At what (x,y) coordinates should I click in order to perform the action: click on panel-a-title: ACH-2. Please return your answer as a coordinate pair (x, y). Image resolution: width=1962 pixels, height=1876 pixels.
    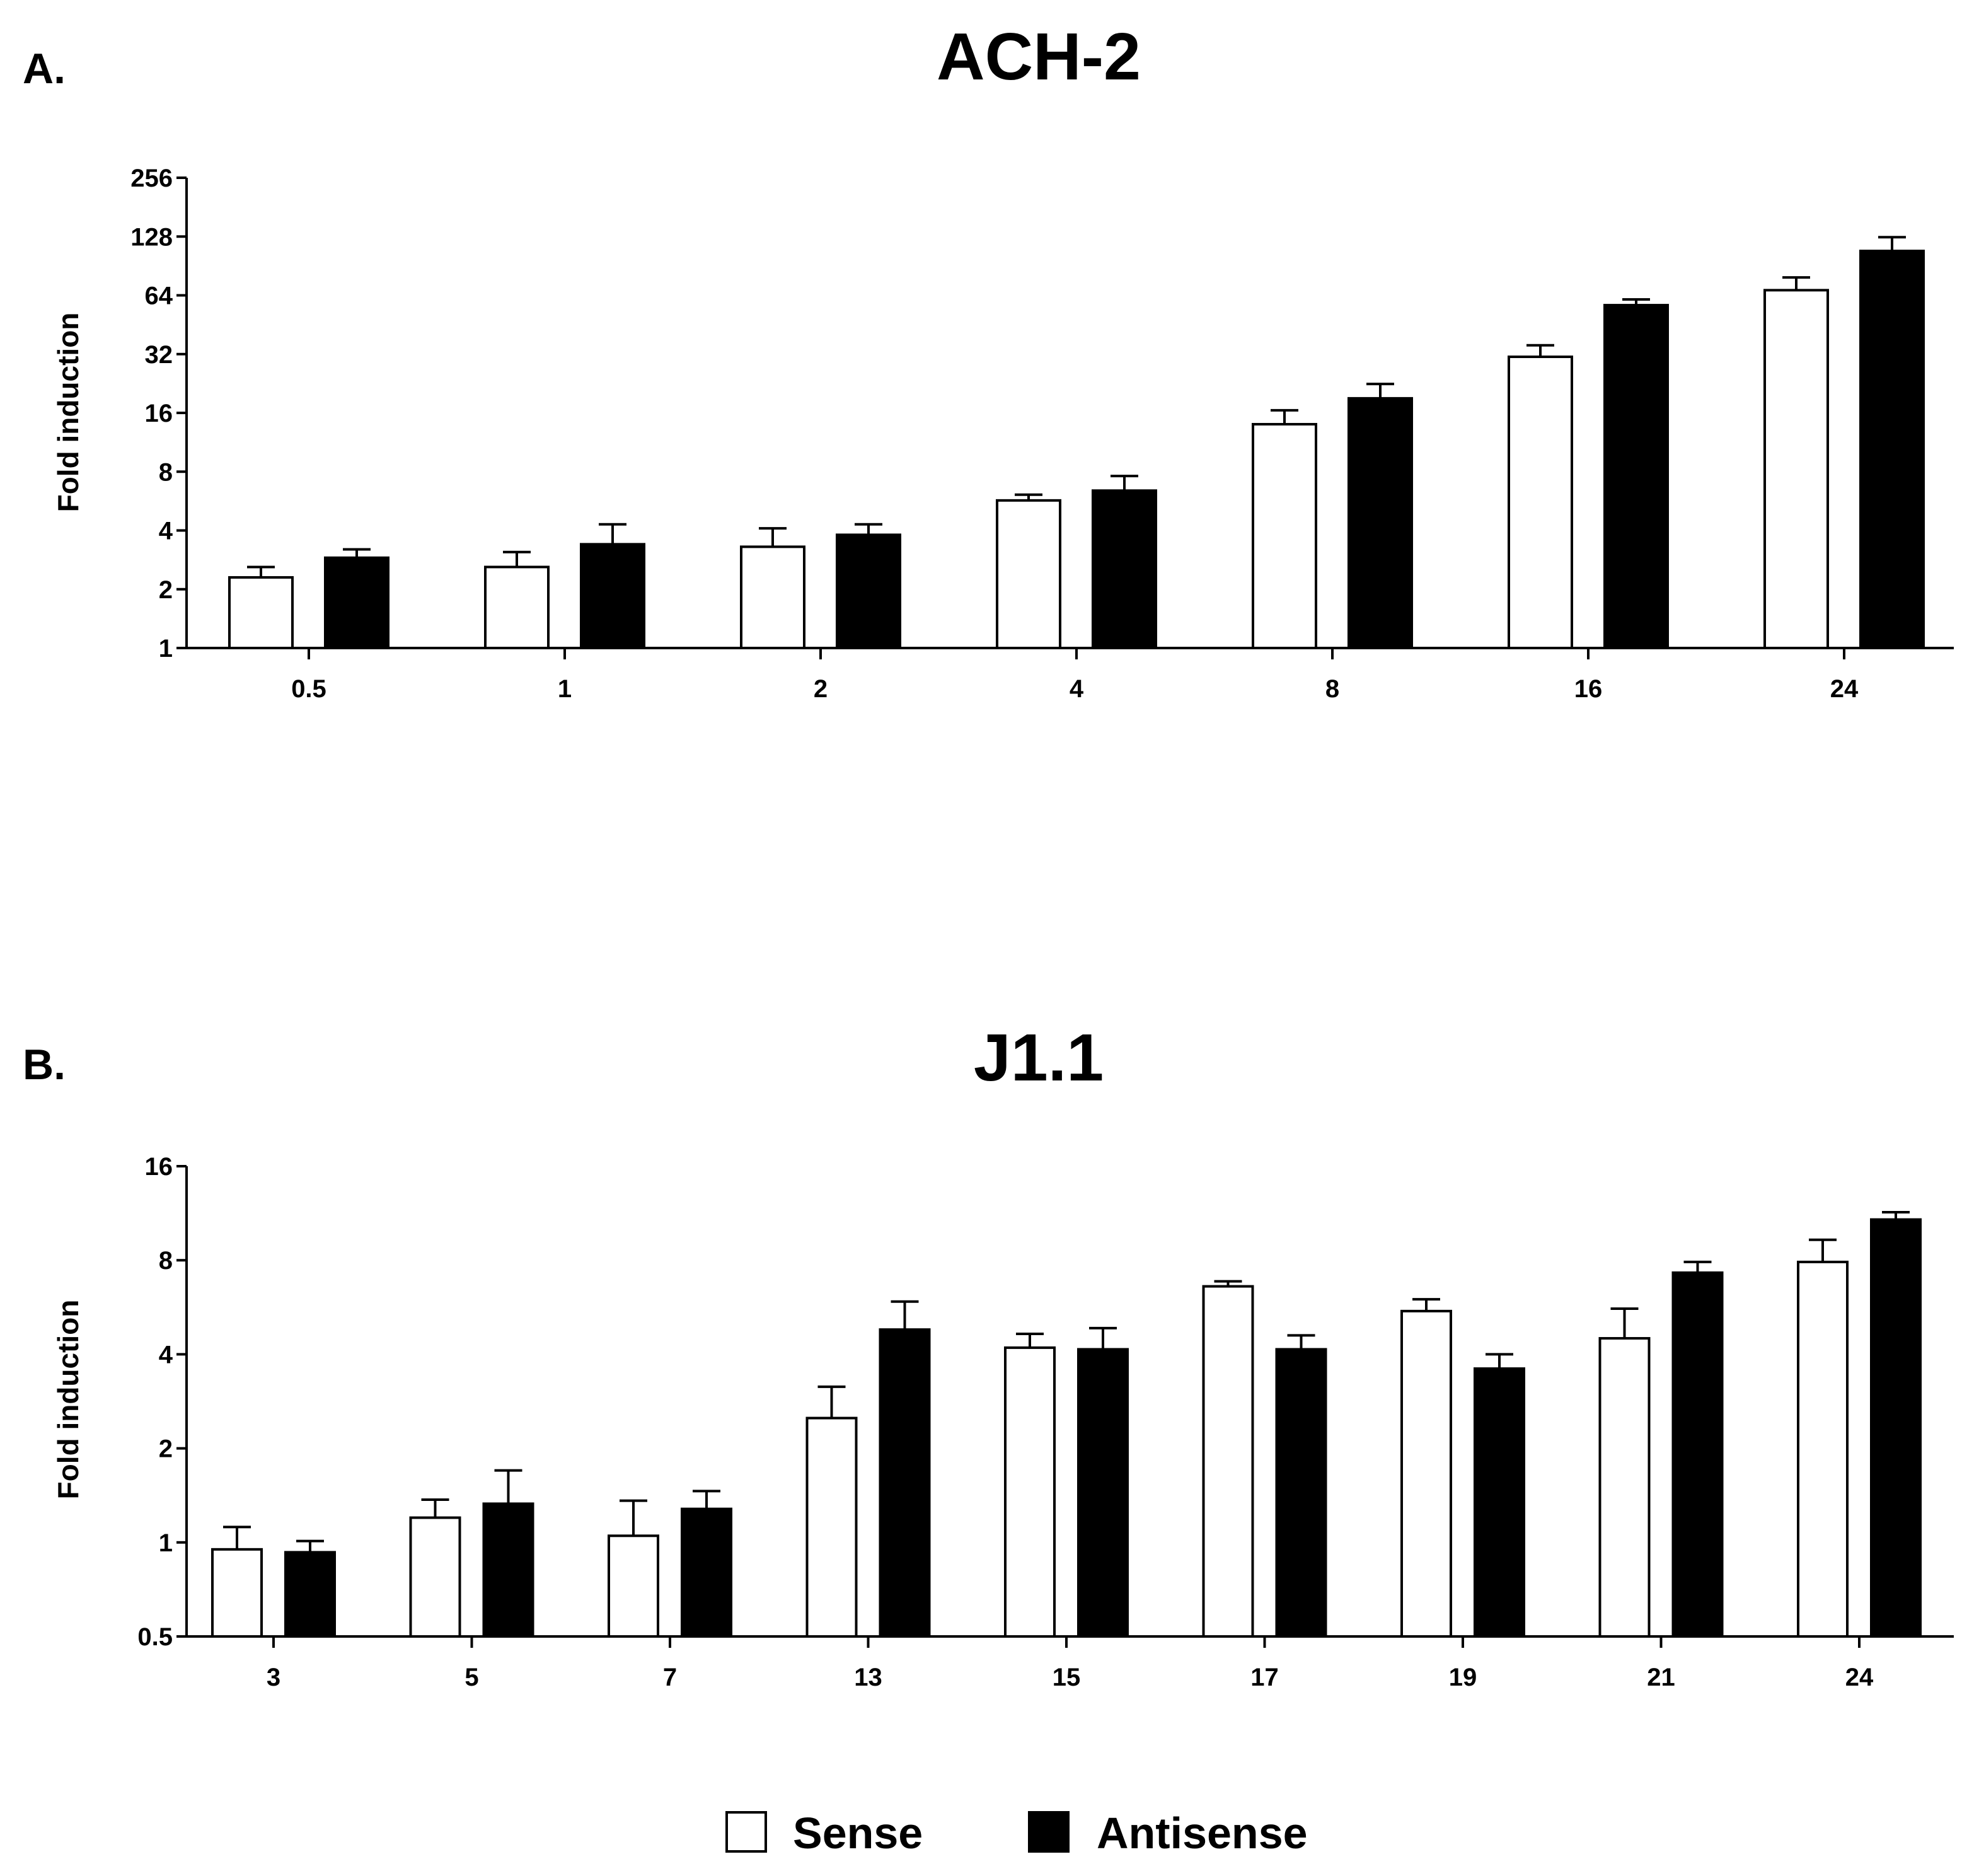
    Looking at the image, I should click on (1039, 57).